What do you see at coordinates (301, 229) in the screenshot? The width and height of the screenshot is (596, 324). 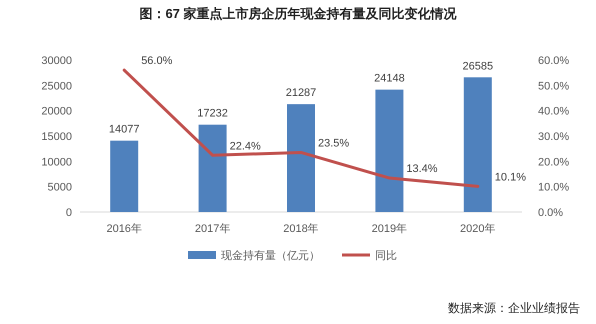 I see `x-tick-label: 2018年` at bounding box center [301, 229].